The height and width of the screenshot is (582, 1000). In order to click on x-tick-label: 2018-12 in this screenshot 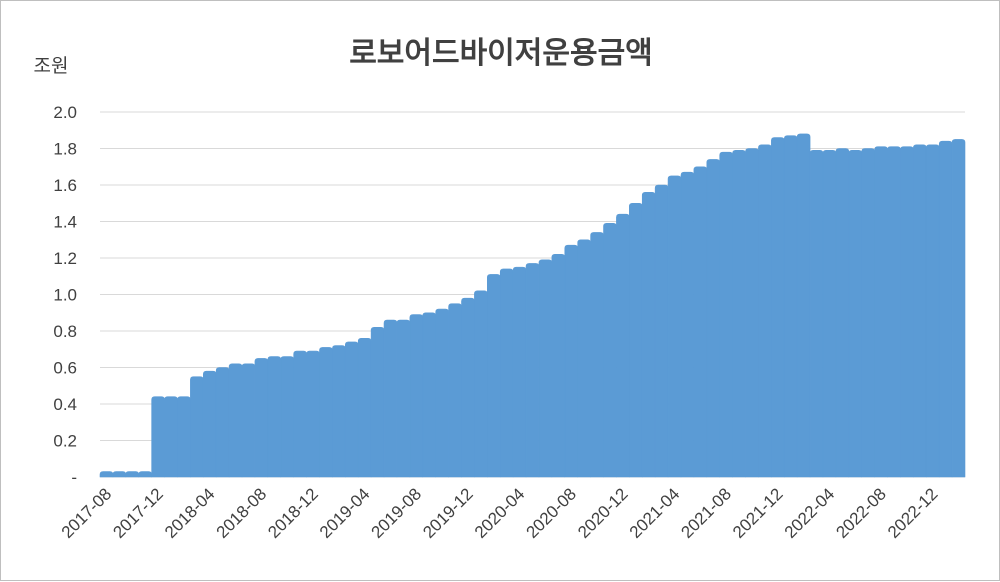, I will do `click(293, 513)`.